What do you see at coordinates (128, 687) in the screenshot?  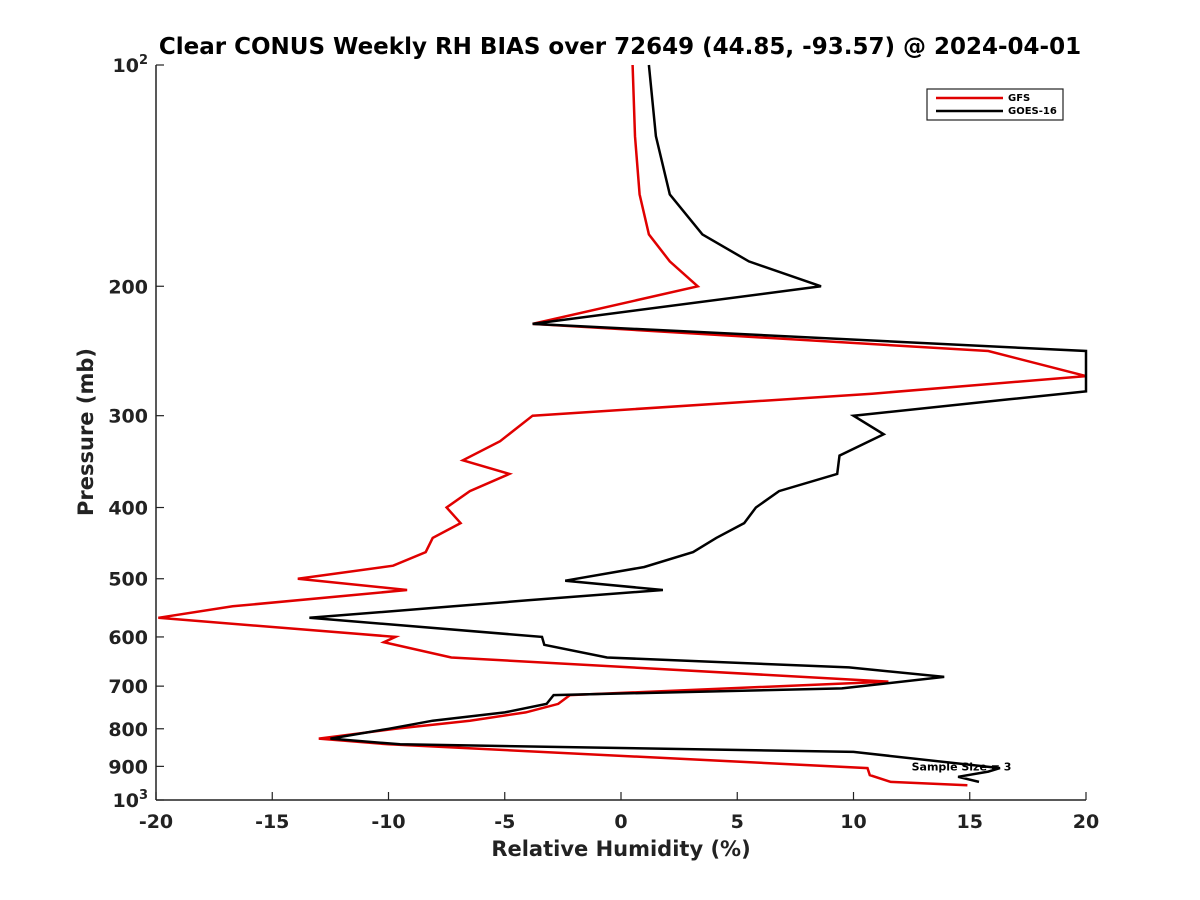 I see `y-tick-label: 700` at bounding box center [128, 687].